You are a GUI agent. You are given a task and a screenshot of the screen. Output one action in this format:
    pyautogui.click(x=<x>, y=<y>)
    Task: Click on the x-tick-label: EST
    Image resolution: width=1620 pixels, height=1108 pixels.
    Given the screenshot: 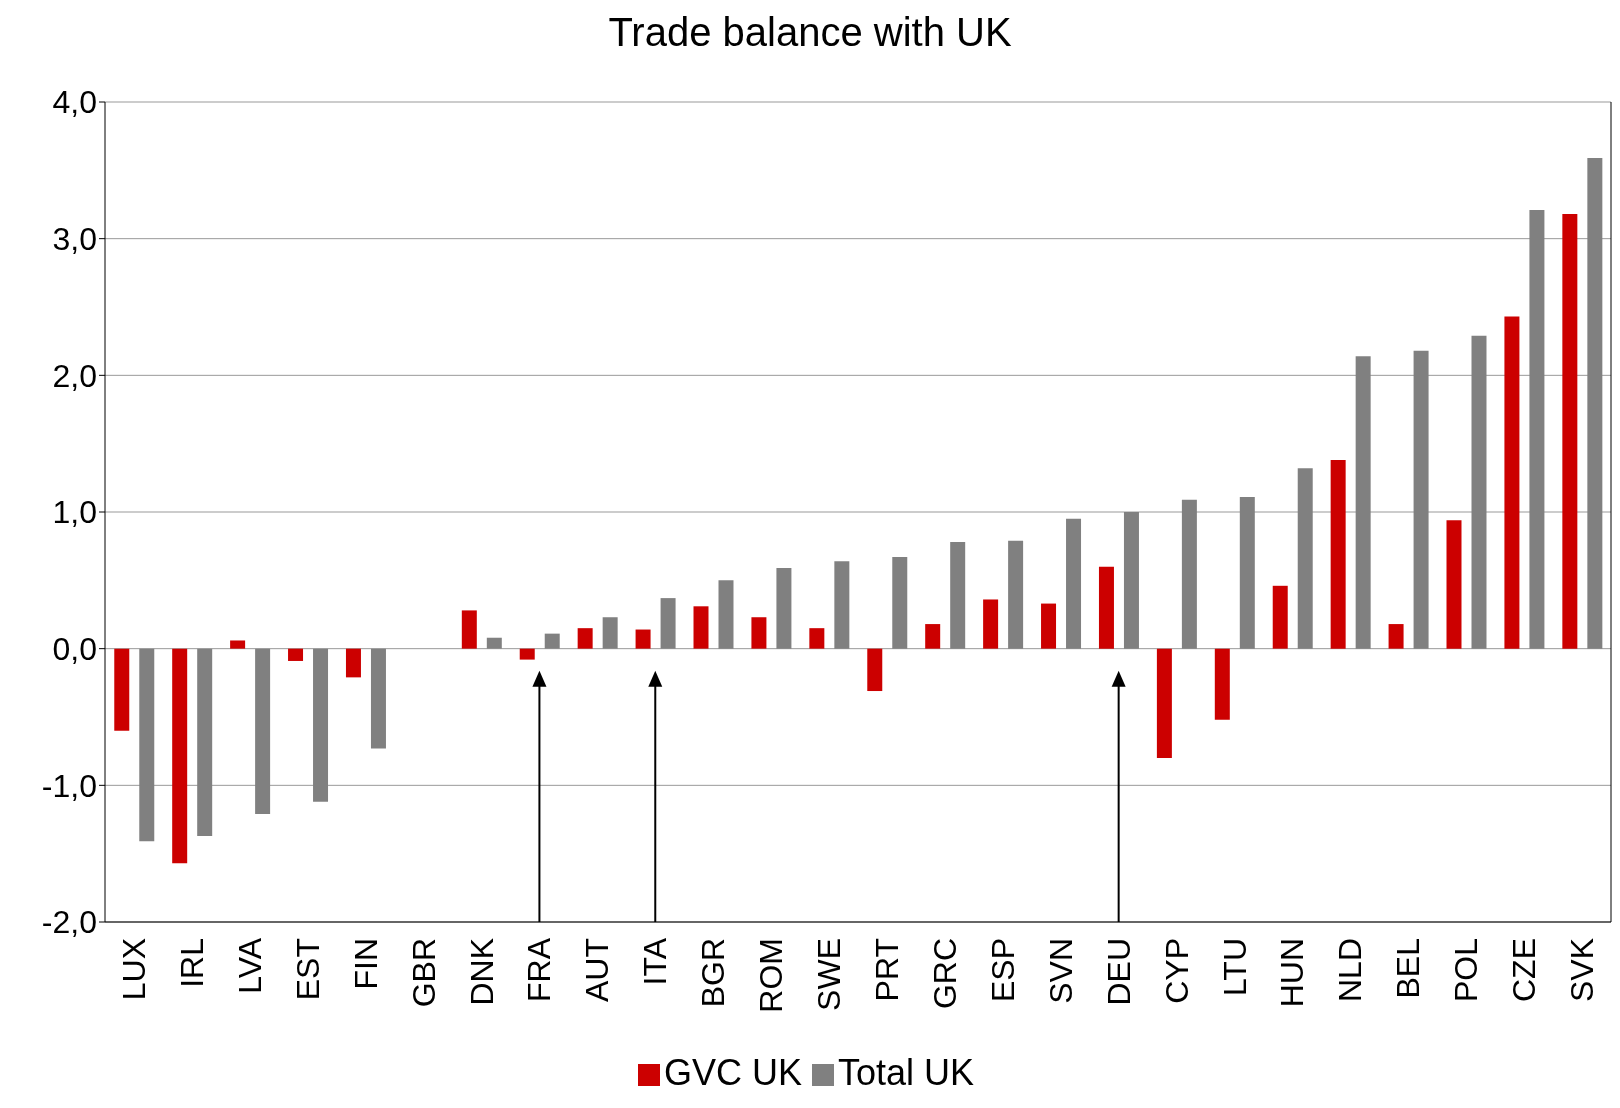 What is the action you would take?
    pyautogui.click(x=307, y=969)
    